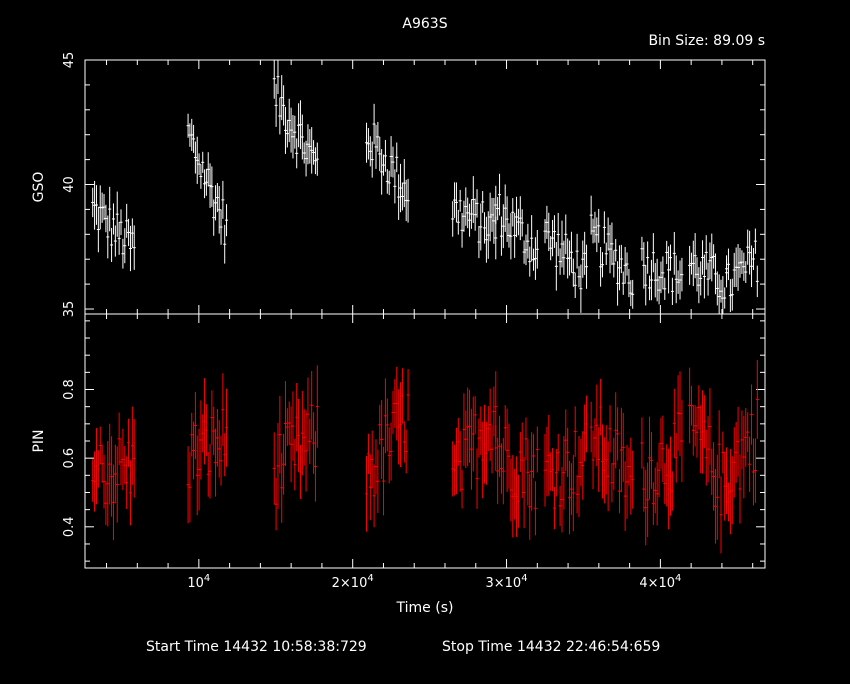 Image resolution: width=850 pixels, height=684 pixels. Describe the element at coordinates (424, 24) in the screenshot. I see `chart-title: A963S` at that location.